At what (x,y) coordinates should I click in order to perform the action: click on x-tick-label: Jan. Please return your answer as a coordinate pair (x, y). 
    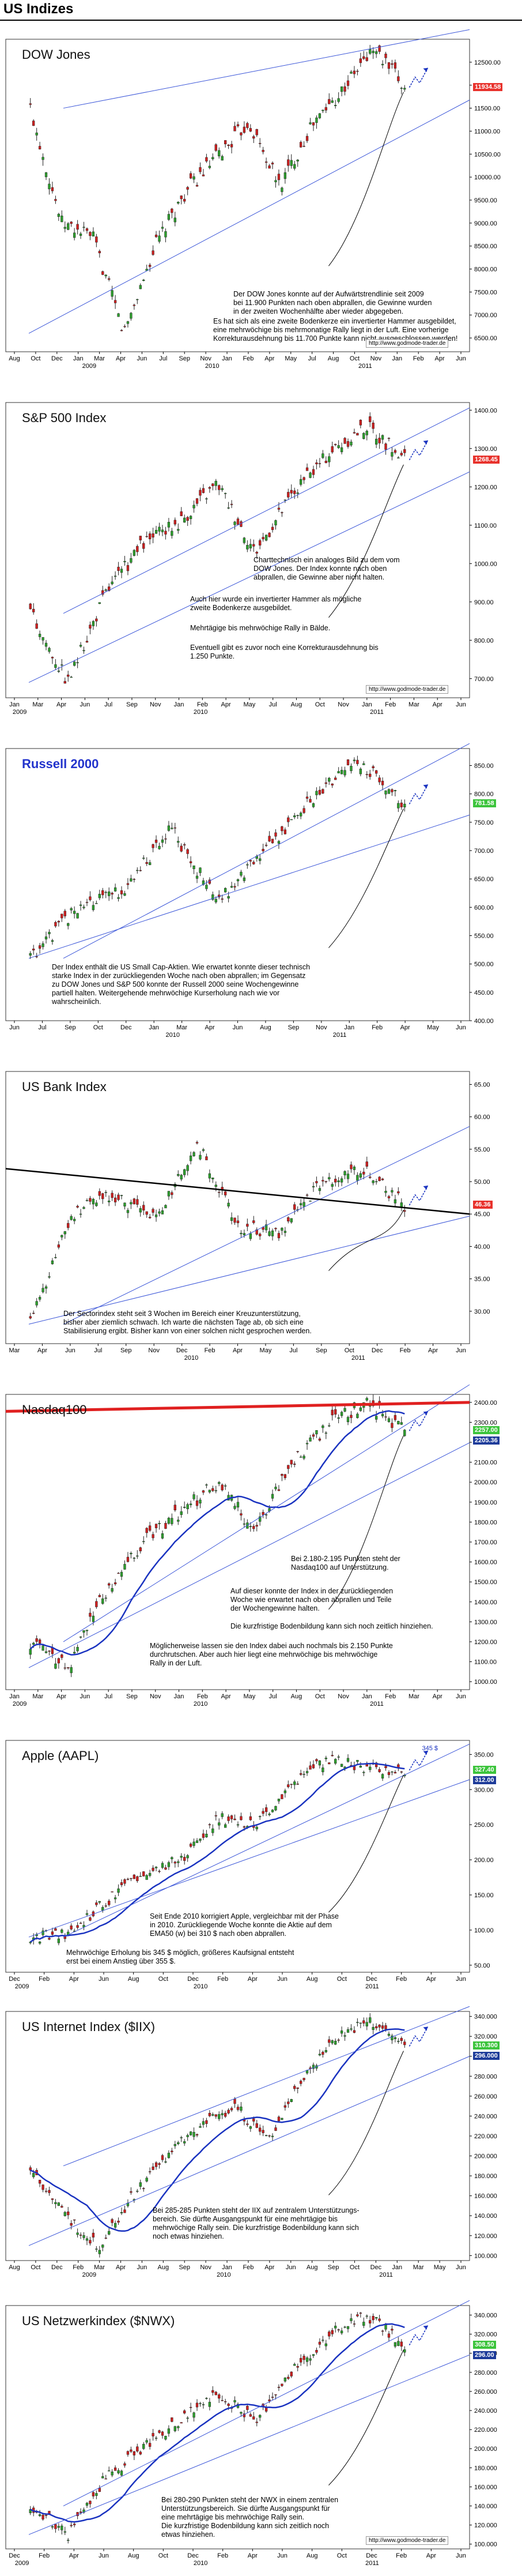
    Looking at the image, I should click on (349, 1027).